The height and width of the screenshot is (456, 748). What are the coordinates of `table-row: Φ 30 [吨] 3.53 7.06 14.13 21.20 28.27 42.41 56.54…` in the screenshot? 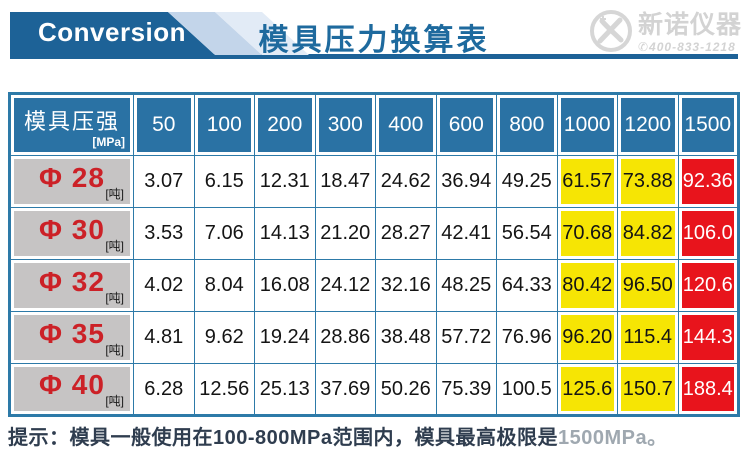 It's located at (374, 233).